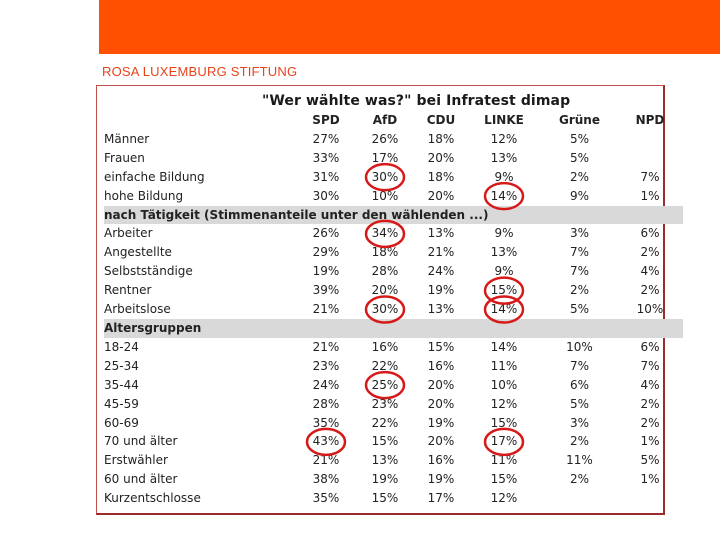  I want to click on table-row: 60 und älter 38% 19% 19% 15% 2% 1%, so click(393, 479).